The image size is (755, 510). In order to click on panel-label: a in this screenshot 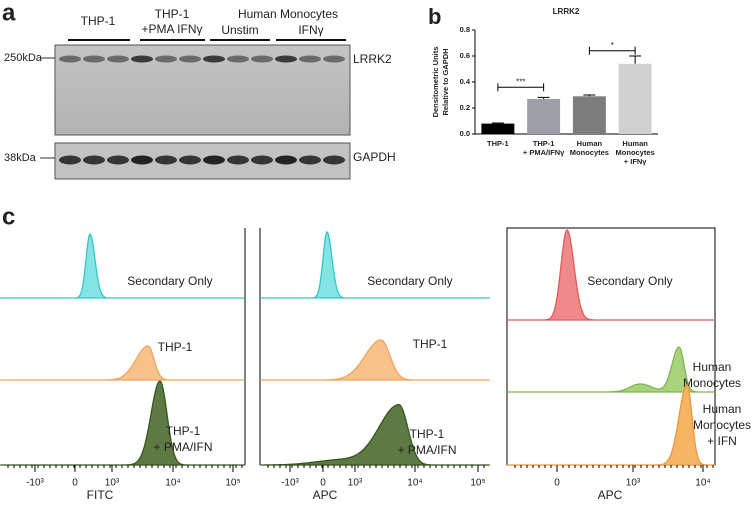, I will do `click(9, 13)`.